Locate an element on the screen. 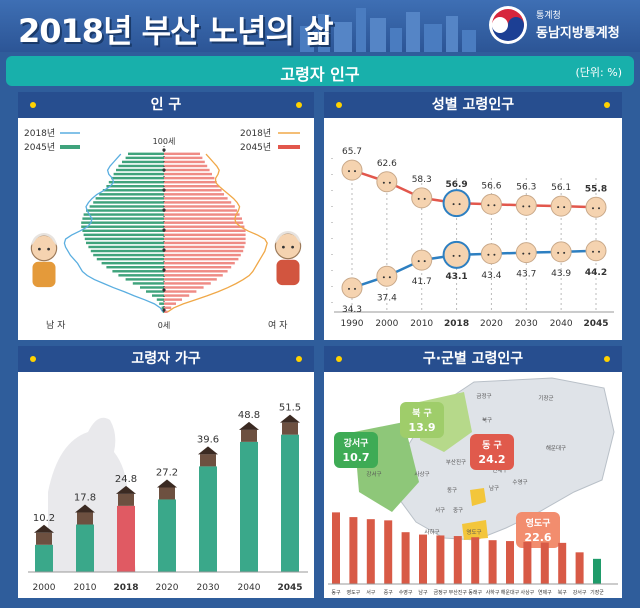 This screenshot has height=608, width=640. callout-name: 강서구 is located at coordinates (356, 443).